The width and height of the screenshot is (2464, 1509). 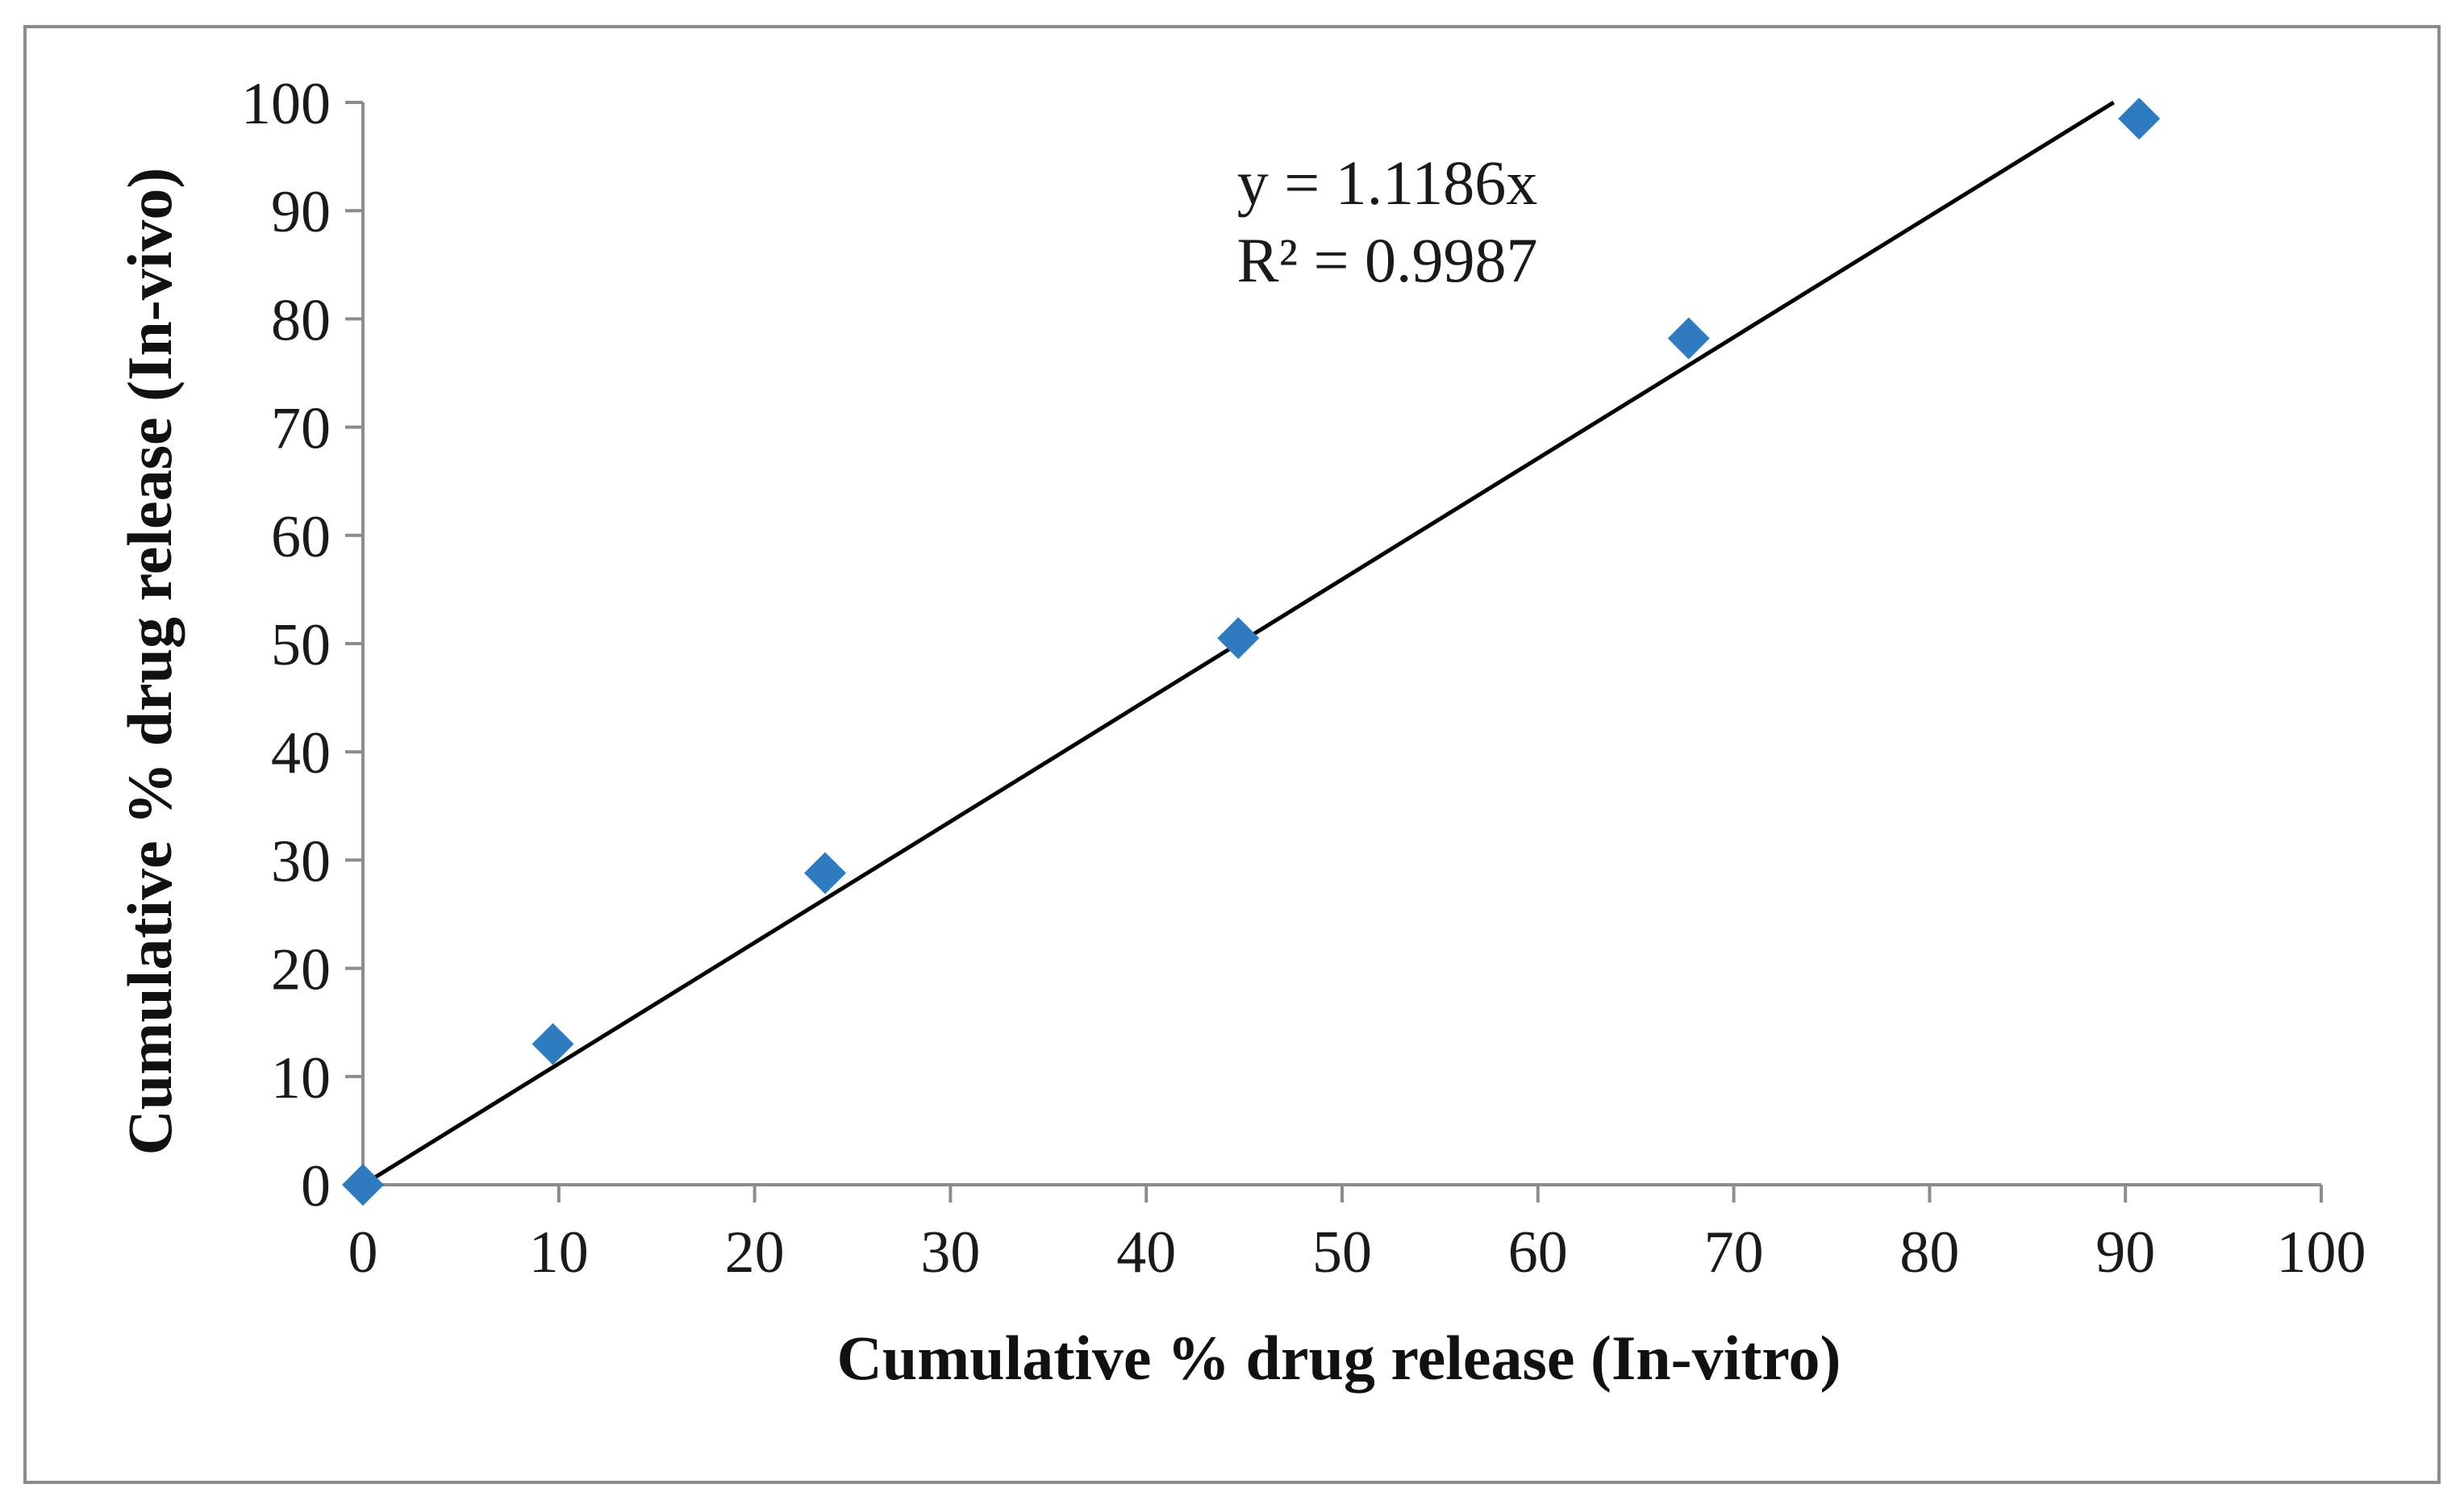 I want to click on x-axis-title: Cumulative % drug release (In-vitro), so click(x=1339, y=1358).